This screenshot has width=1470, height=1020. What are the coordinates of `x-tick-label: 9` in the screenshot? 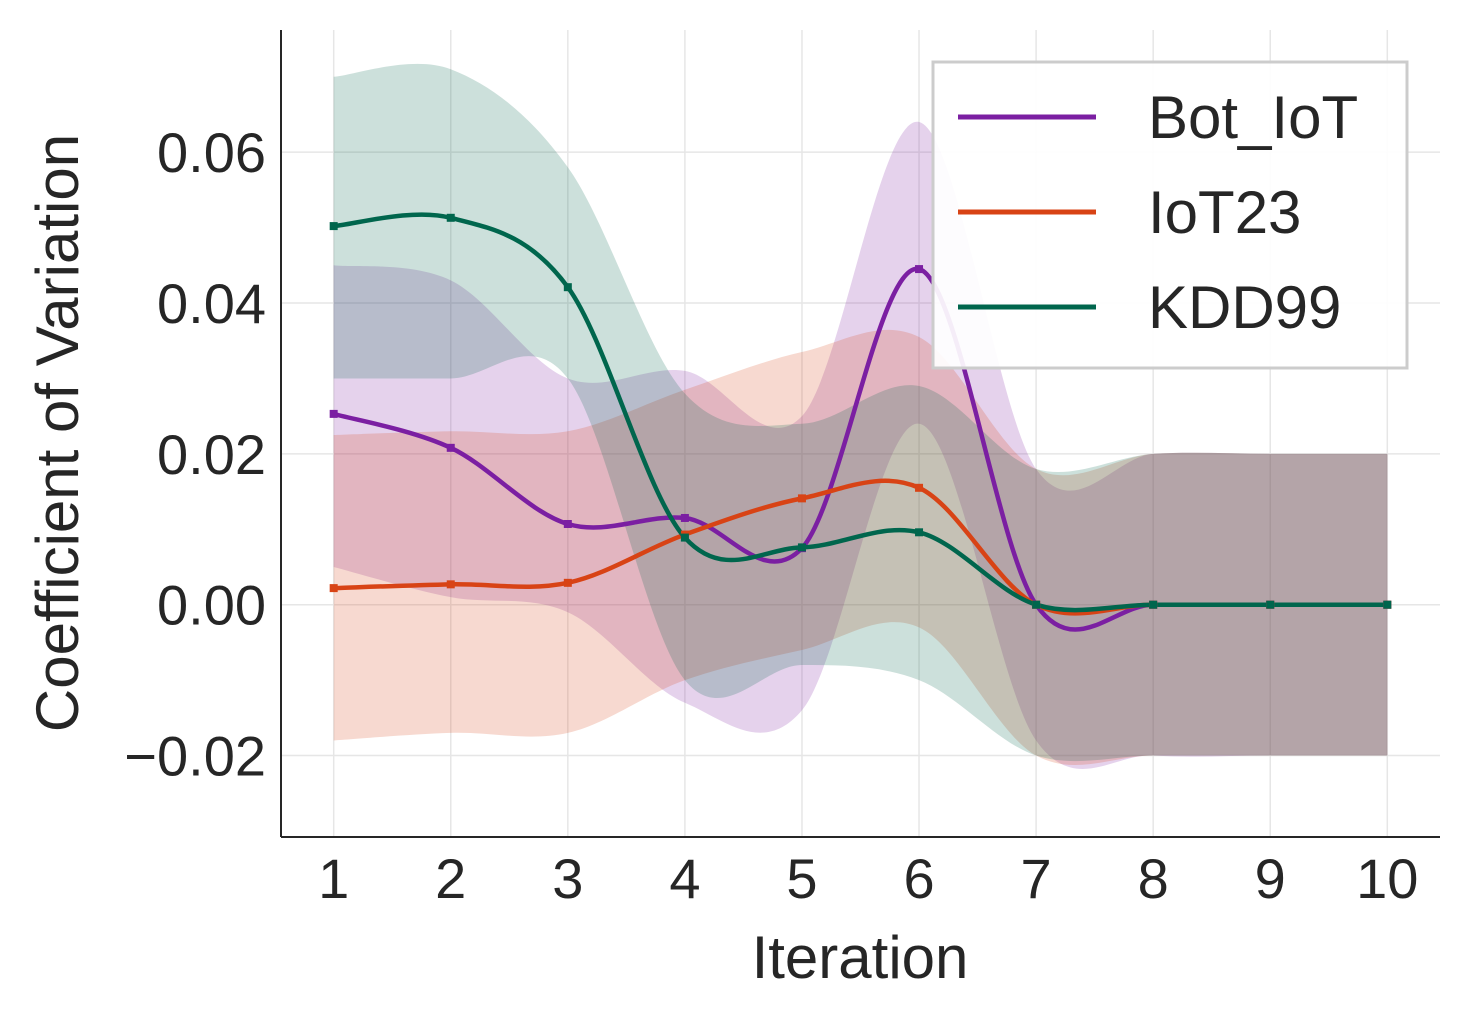 It's located at (1270, 878).